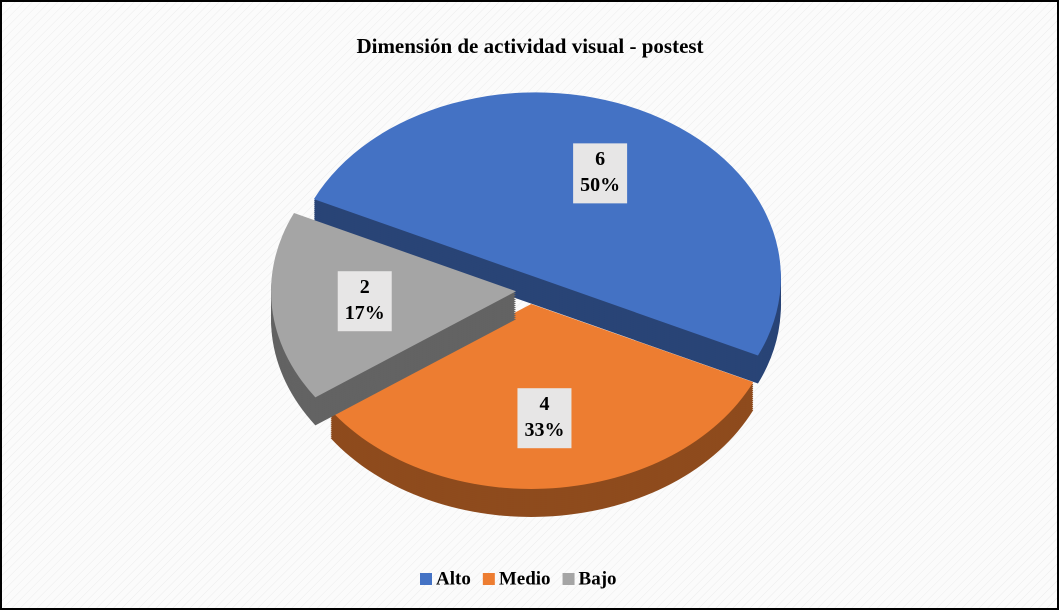 This screenshot has width=1059, height=610. What do you see at coordinates (365, 287) in the screenshot?
I see `data-label: 2` at bounding box center [365, 287].